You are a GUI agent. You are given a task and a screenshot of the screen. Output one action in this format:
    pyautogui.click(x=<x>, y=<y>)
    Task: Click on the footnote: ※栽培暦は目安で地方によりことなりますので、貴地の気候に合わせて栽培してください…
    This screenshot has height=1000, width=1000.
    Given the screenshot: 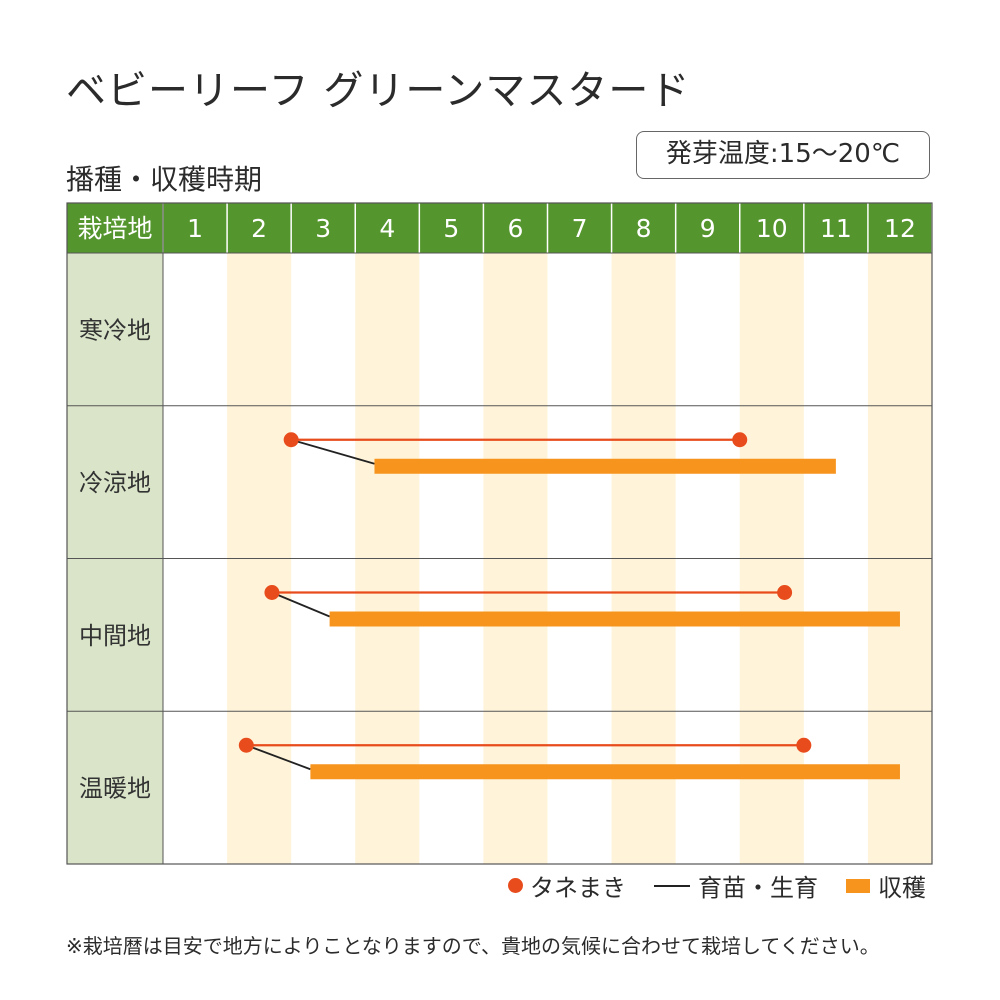 What is the action you would take?
    pyautogui.click(x=473, y=946)
    